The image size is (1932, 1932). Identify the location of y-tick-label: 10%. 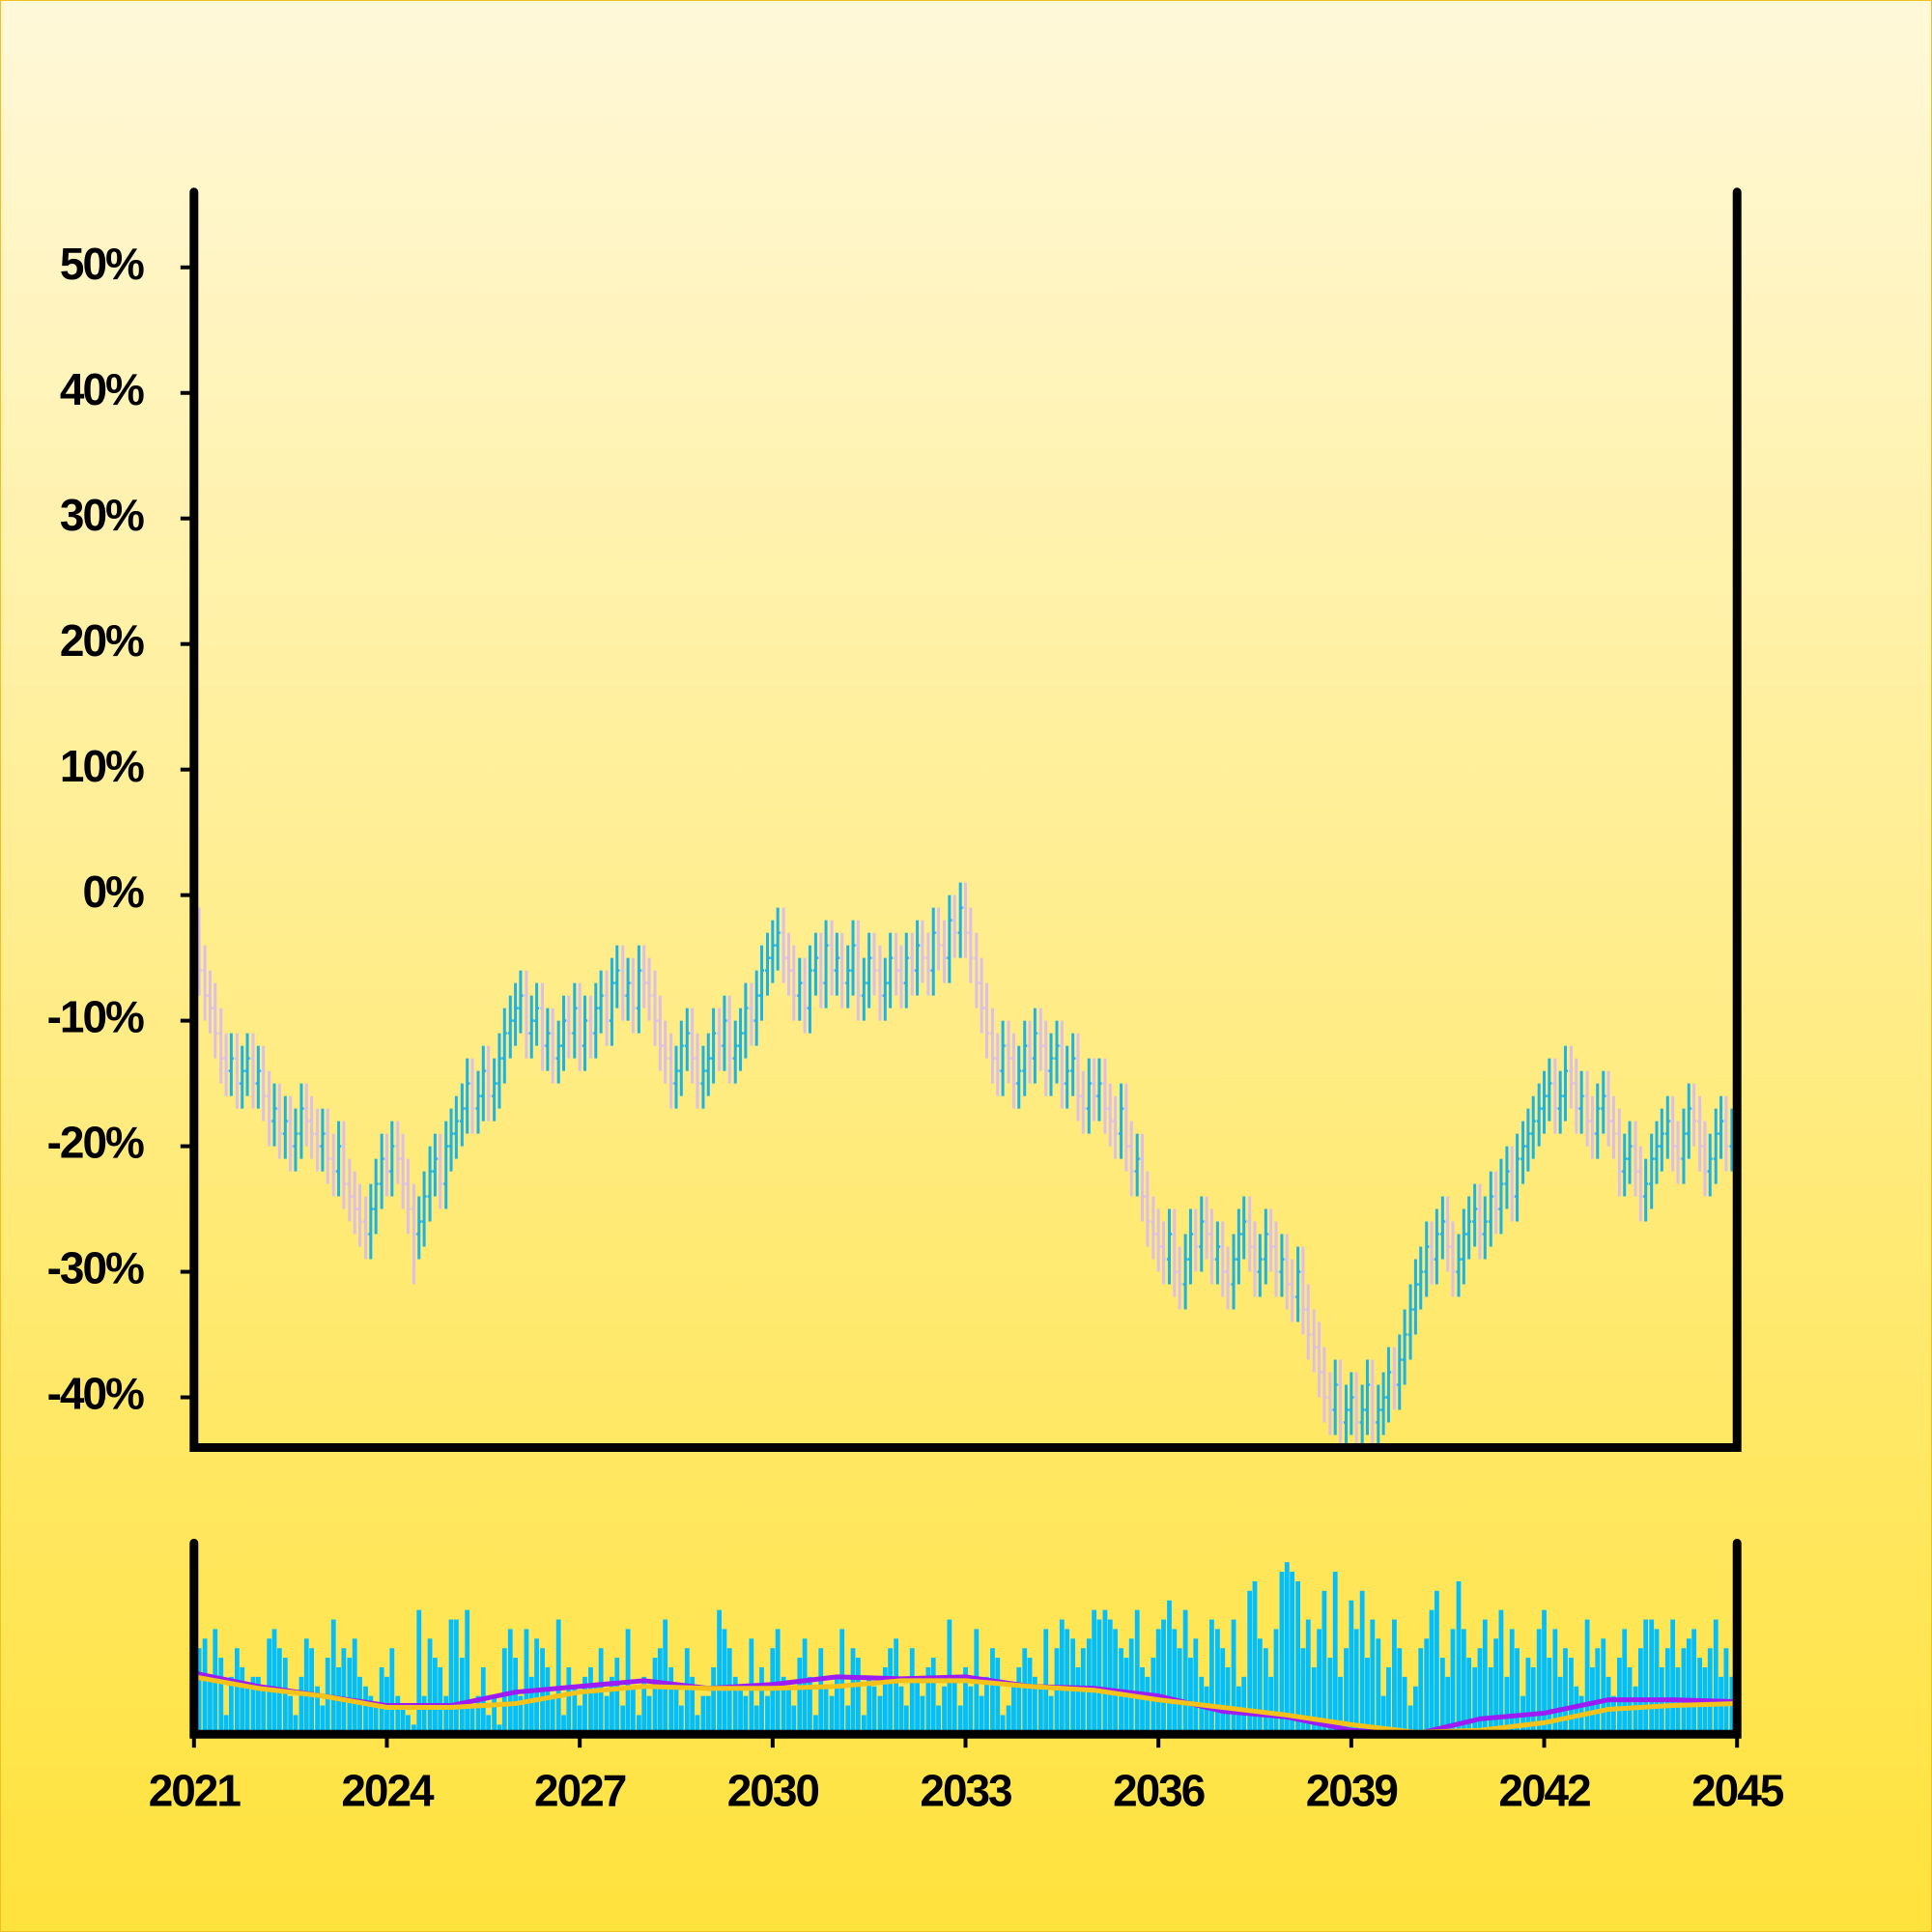
(102, 766).